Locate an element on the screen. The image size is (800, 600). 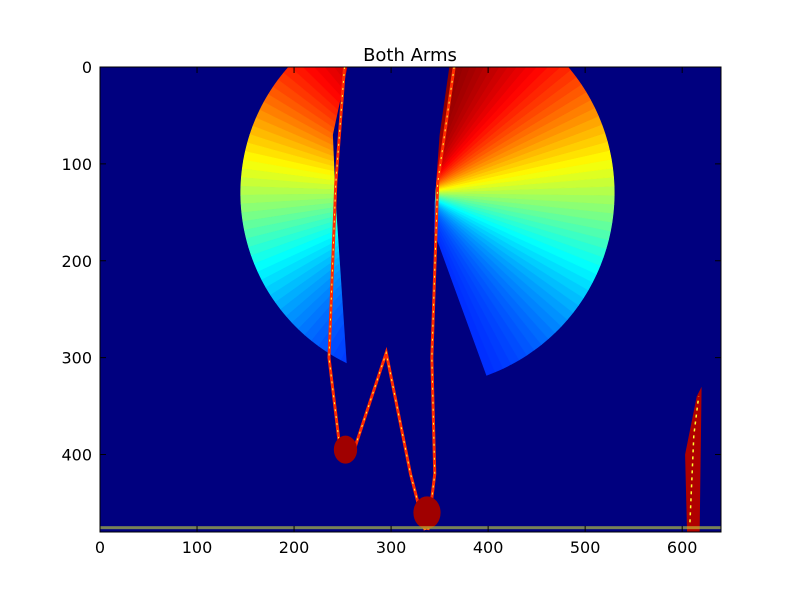
y-tick-label: 400 is located at coordinates (76, 455).